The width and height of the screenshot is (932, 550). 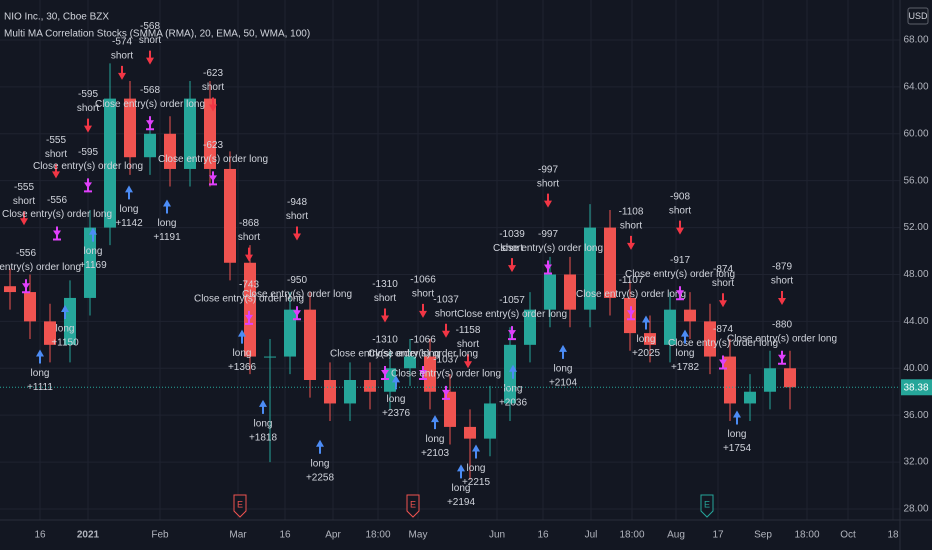 What do you see at coordinates (468, 330) in the screenshot?
I see `signal-value: -1158` at bounding box center [468, 330].